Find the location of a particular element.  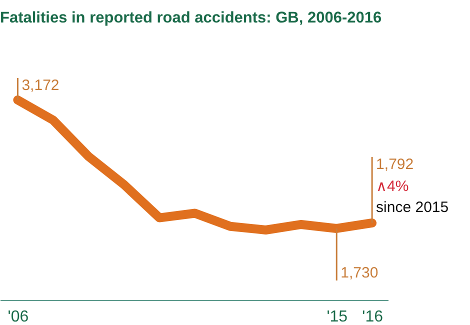

data-label: 3,172 is located at coordinates (41, 85).